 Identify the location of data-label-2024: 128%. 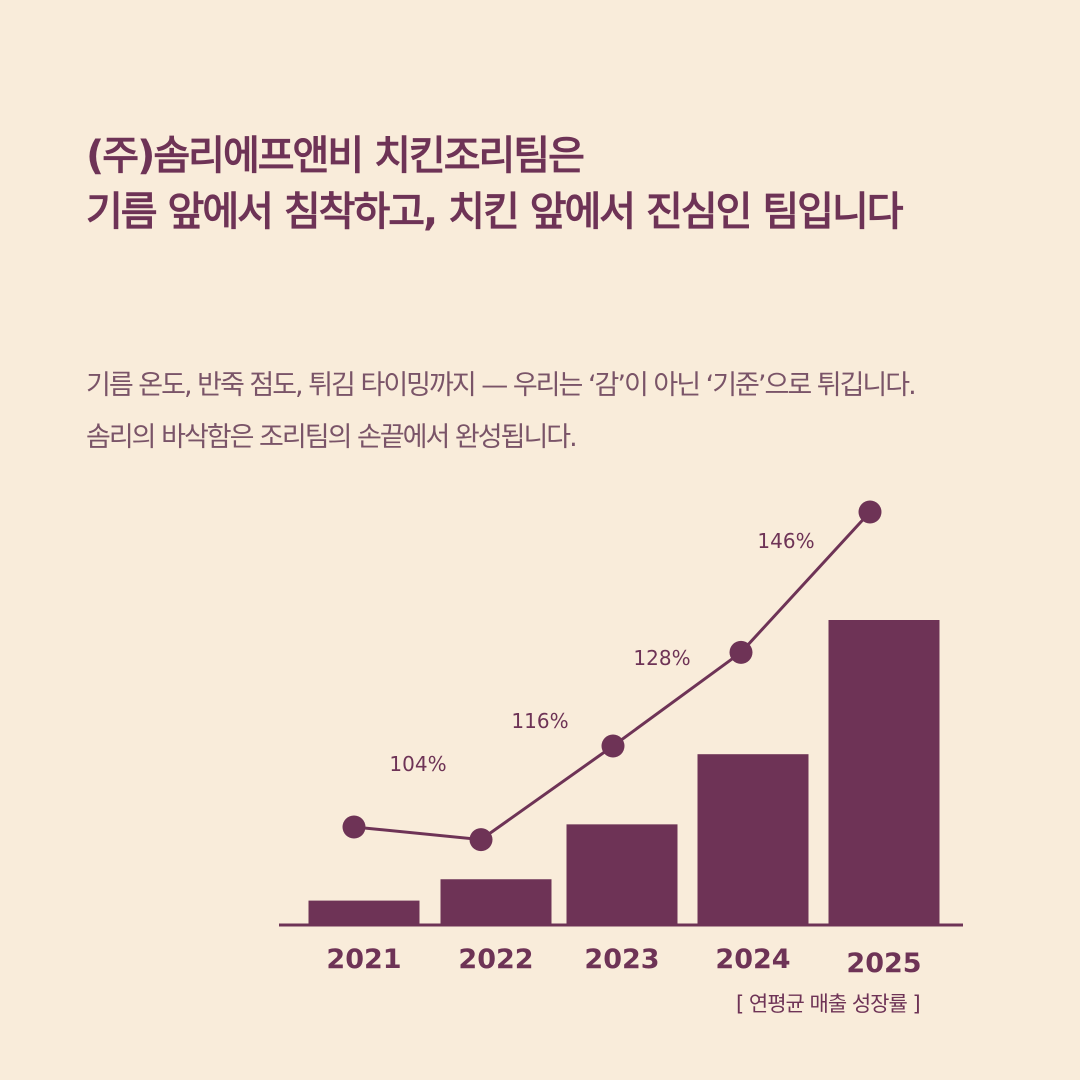
(661, 658).